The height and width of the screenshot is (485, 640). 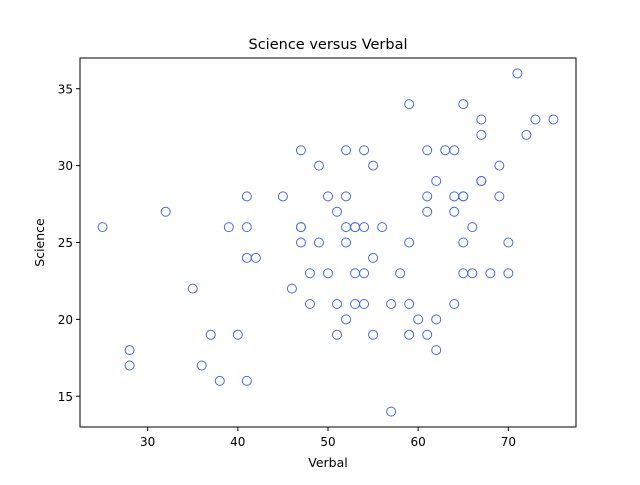 I want to click on y-tick-label: 20, so click(x=65, y=320).